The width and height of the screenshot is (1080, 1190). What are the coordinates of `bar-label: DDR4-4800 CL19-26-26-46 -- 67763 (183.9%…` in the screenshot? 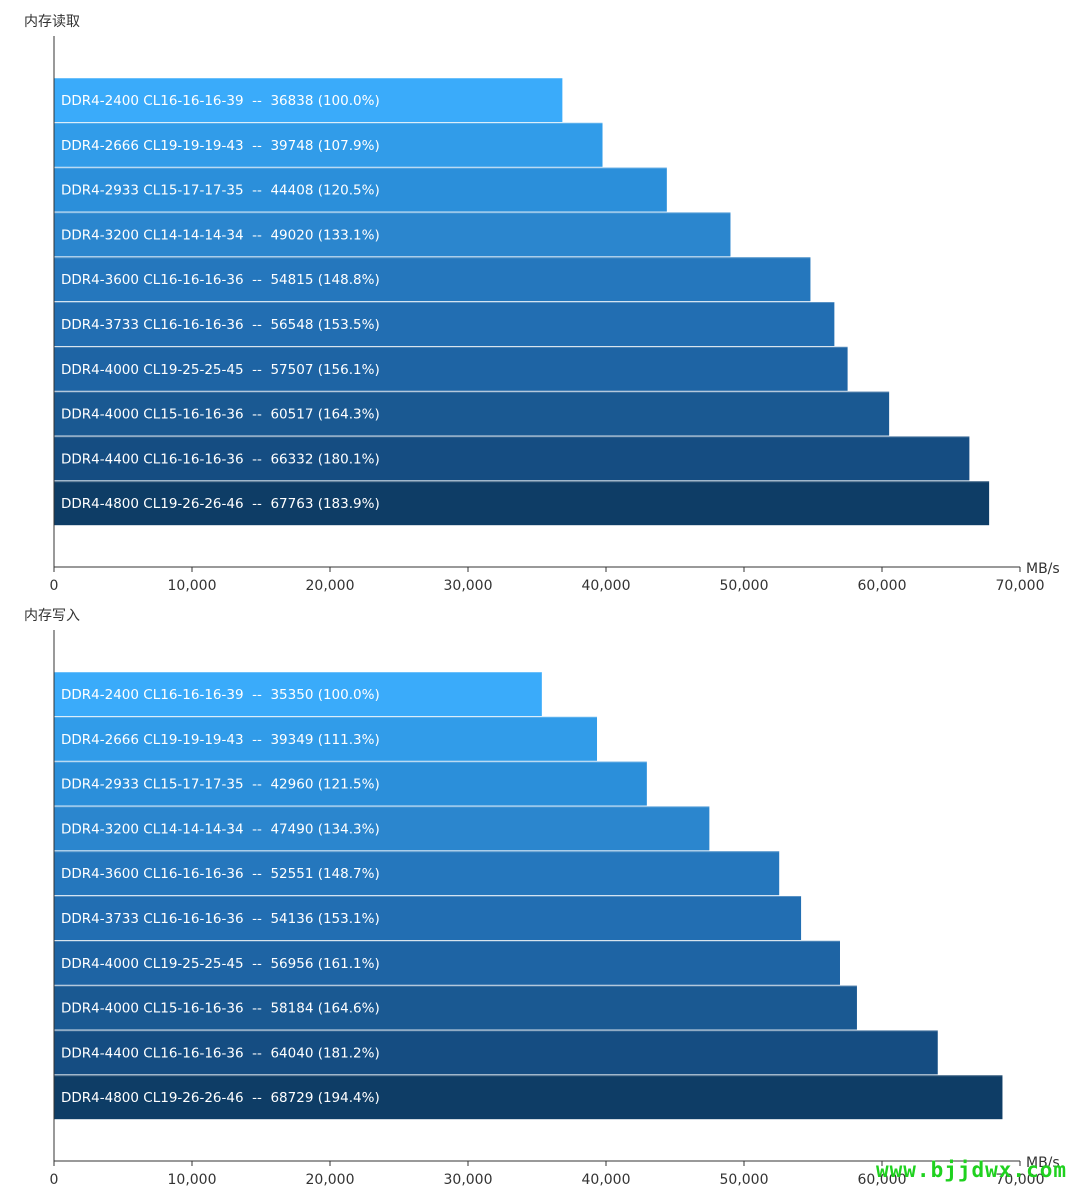 It's located at (220, 504).